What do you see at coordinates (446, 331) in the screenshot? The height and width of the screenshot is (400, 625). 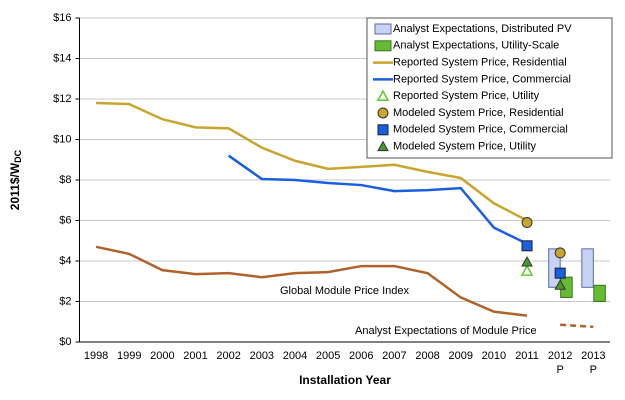 I see `annotation: Analyst Expectations of Module Price` at bounding box center [446, 331].